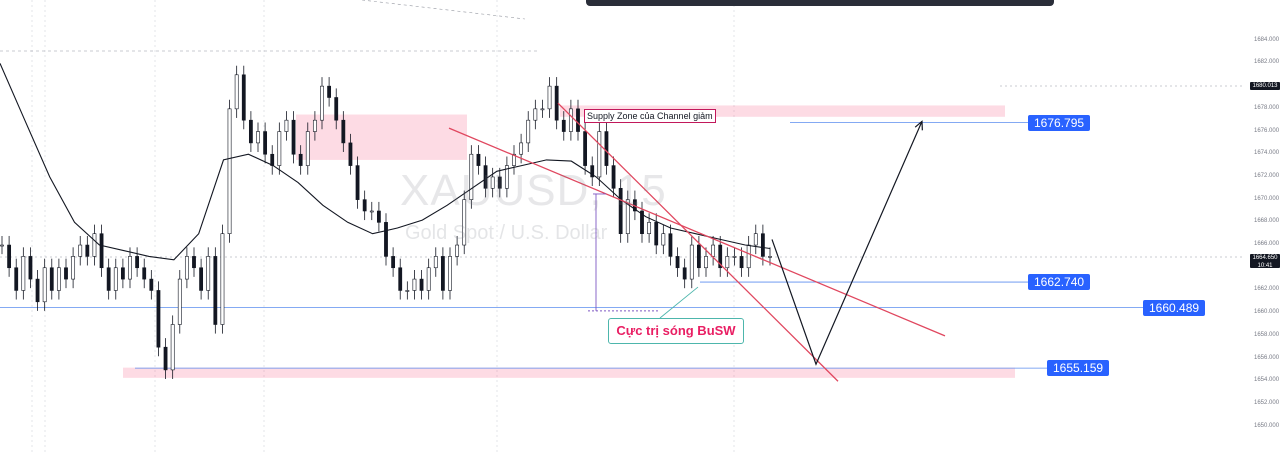  Describe the element at coordinates (918, 125) in the screenshot. I see `projection-arrowhead` at that location.